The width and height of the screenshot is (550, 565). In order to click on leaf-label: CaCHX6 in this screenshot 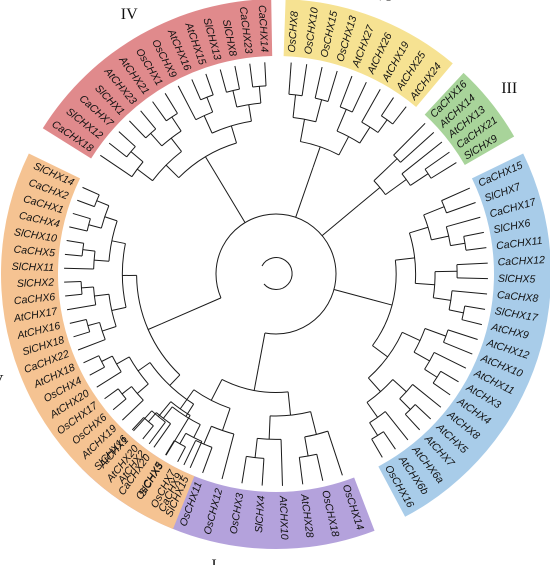, I will do `click(34, 299)`.